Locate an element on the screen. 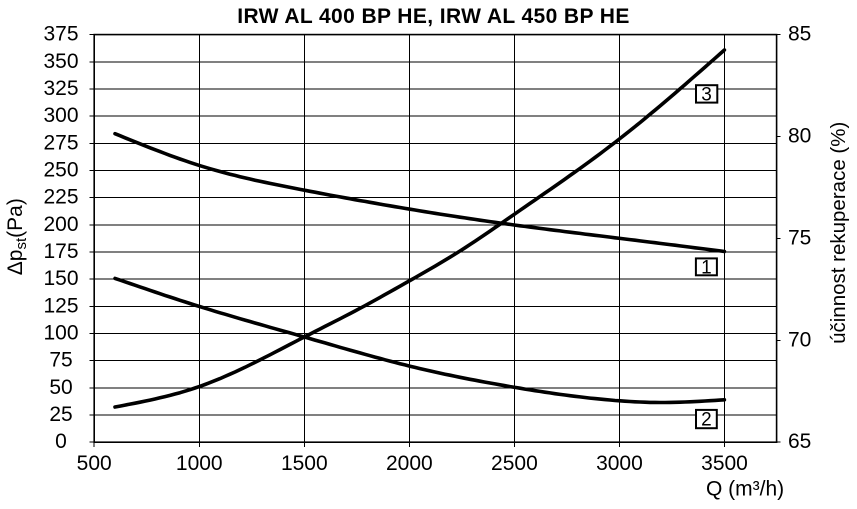  svg-text: 2000 is located at coordinates (409, 463).